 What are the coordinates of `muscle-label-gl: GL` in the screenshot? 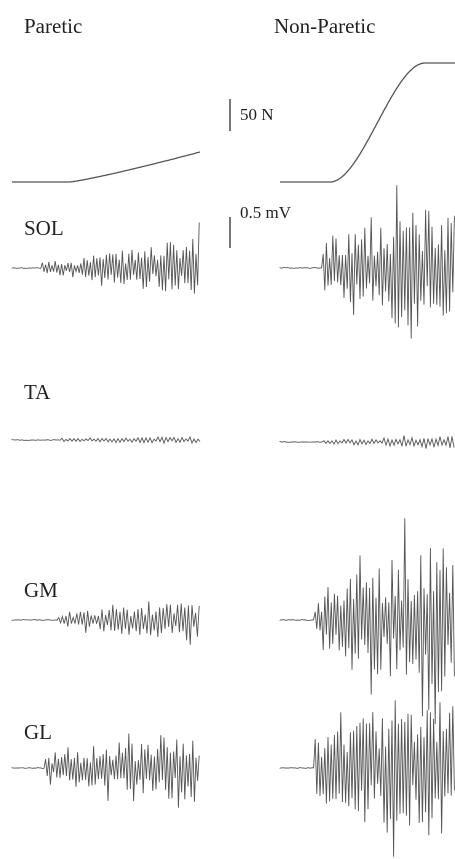 It's located at (38, 732).